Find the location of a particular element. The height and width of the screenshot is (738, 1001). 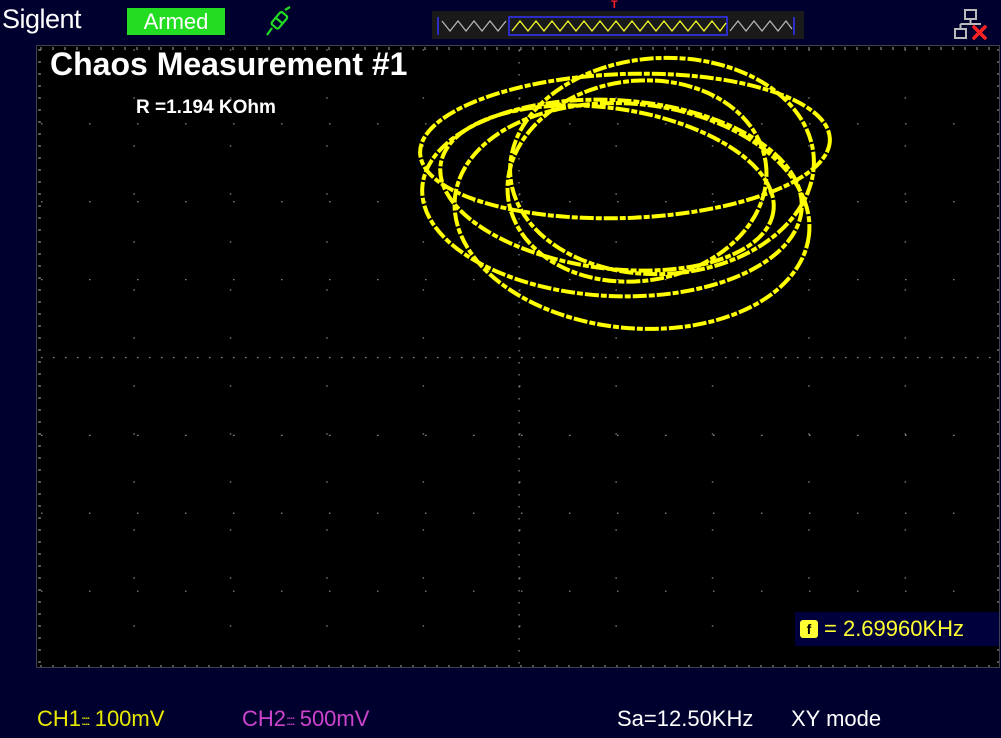

ch2-volts-div: 500mV is located at coordinates (334, 718).